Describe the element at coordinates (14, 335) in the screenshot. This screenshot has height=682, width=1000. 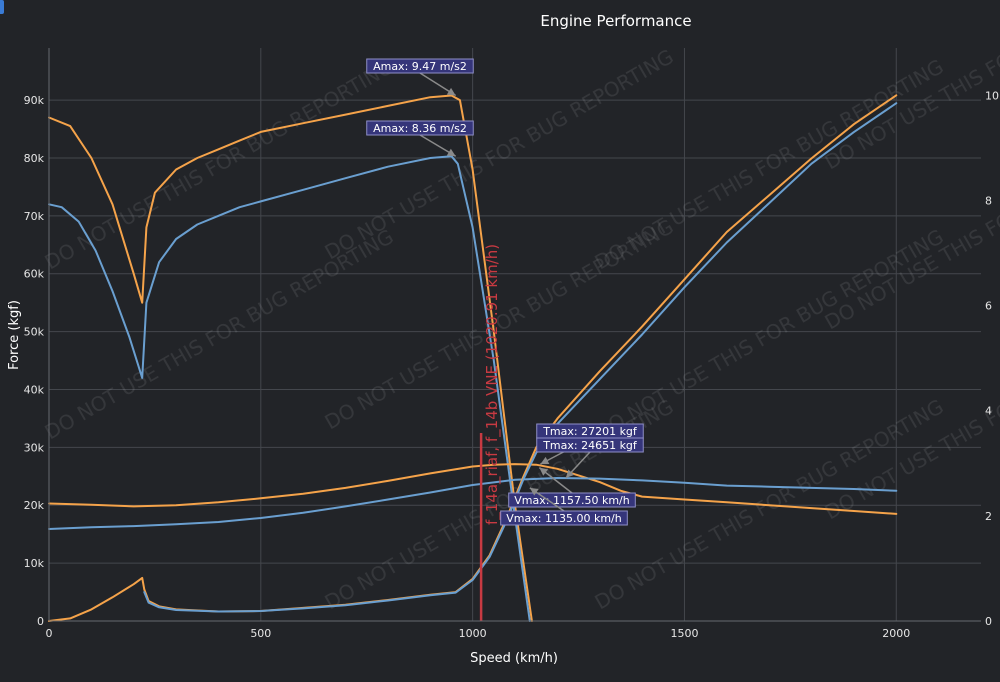
I see `y-axis-title: Force (kgf)` at that location.